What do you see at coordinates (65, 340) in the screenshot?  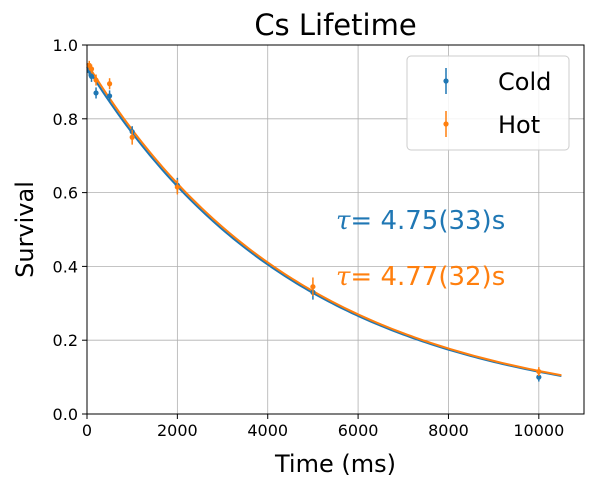 I see `y-tick-label: 0.2` at bounding box center [65, 340].